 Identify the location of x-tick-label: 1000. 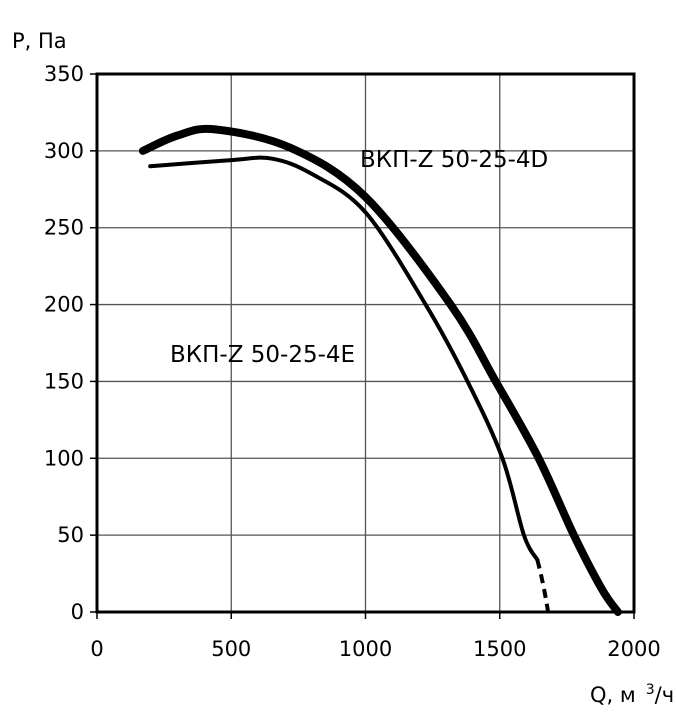
(365, 649).